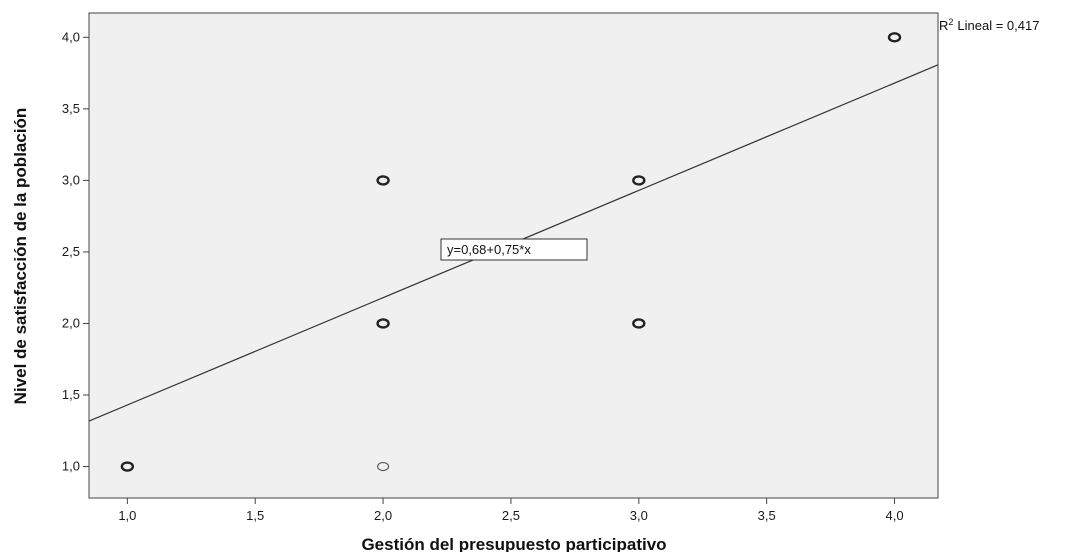 The width and height of the screenshot is (1086, 552). I want to click on r-squared-label: R2 Lineal = 0,417, so click(989, 25).